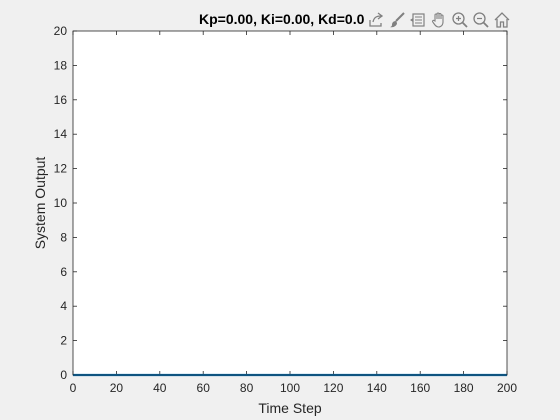 Image resolution: width=560 pixels, height=420 pixels. Describe the element at coordinates (247, 388) in the screenshot. I see `x-tick-label: 80` at that location.